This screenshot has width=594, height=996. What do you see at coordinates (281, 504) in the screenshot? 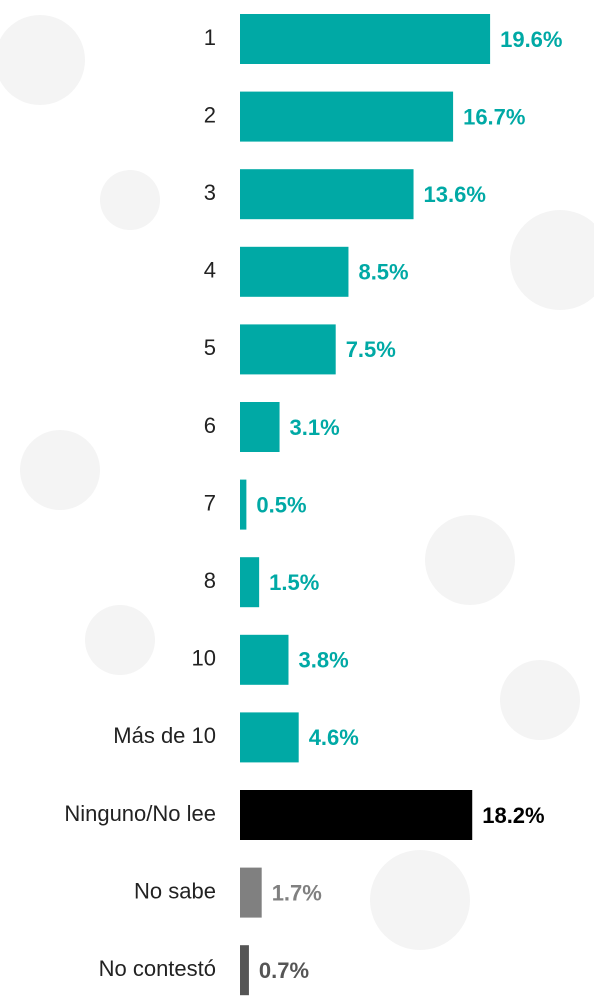
I see `value-label: 0.5%` at bounding box center [281, 504].